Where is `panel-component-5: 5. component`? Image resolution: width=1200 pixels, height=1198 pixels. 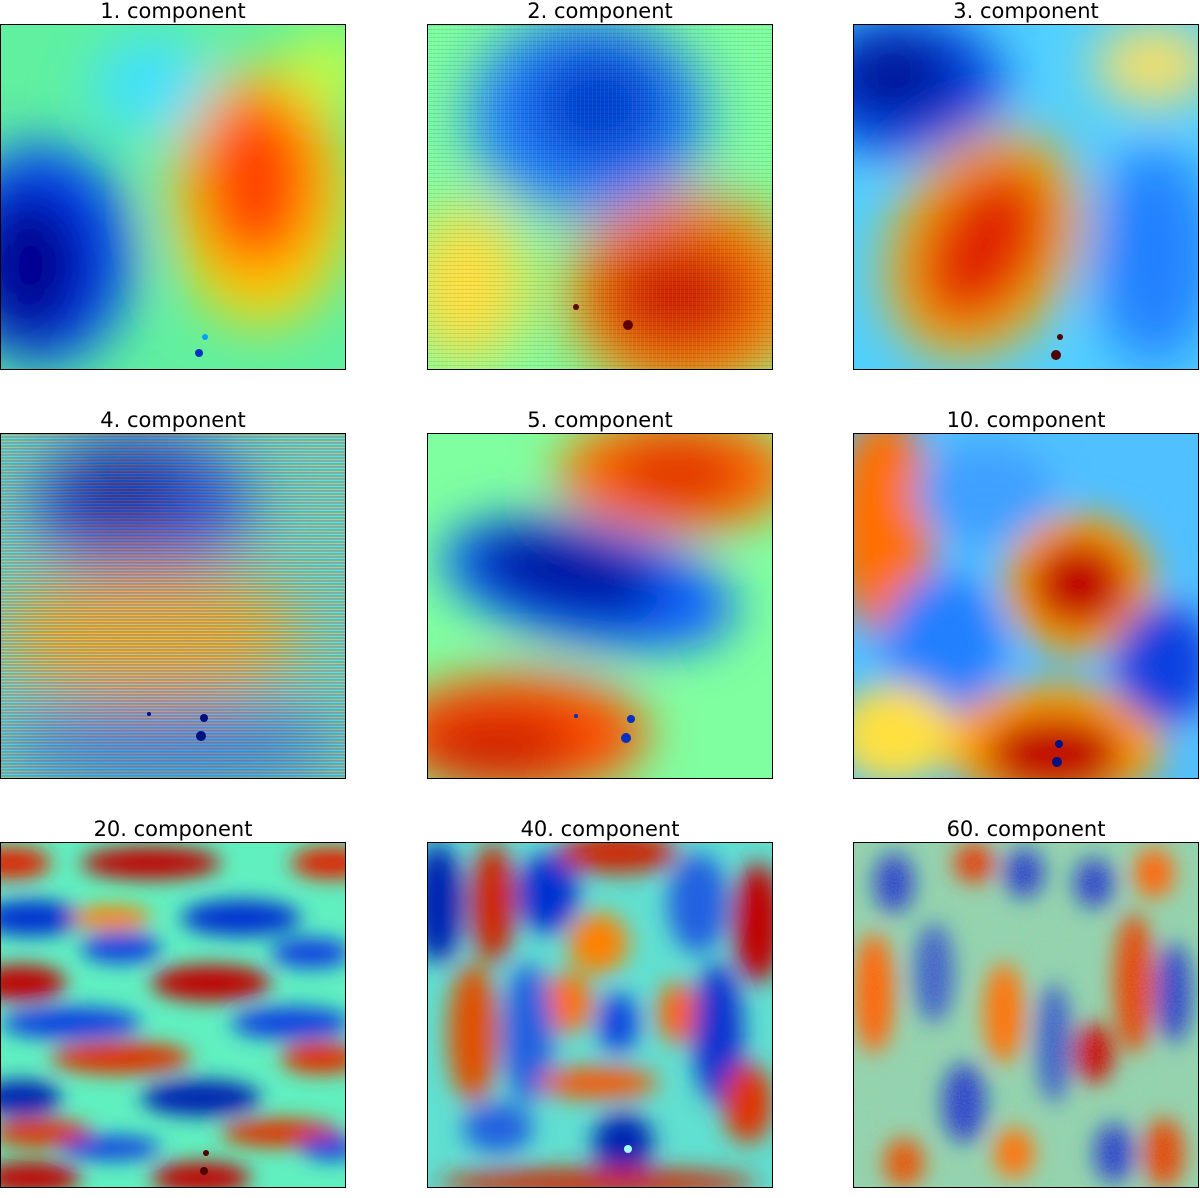
panel-component-5: 5. component is located at coordinates (600, 599).